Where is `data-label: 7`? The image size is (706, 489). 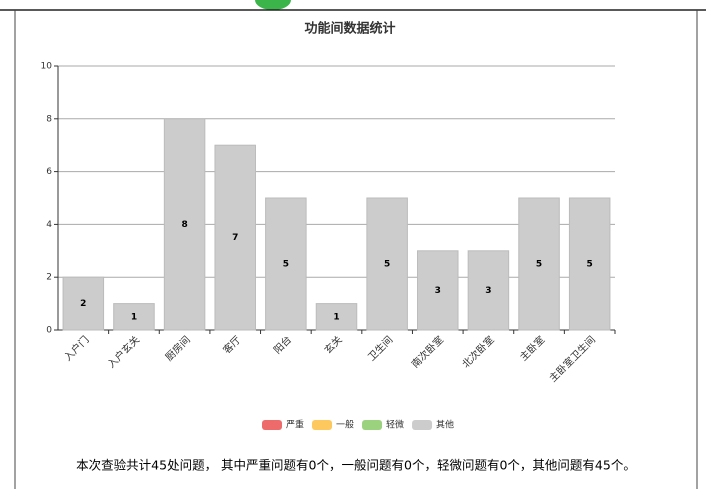
data-label: 7 is located at coordinates (235, 238).